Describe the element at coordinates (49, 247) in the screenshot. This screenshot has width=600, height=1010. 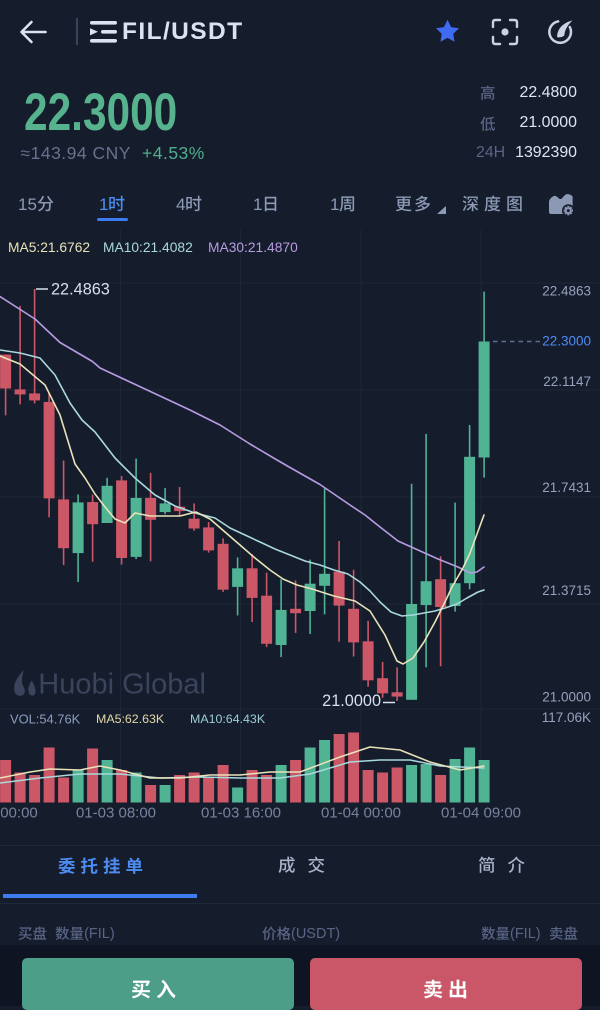
I see `svg-text: MA5:21.6762` at that location.